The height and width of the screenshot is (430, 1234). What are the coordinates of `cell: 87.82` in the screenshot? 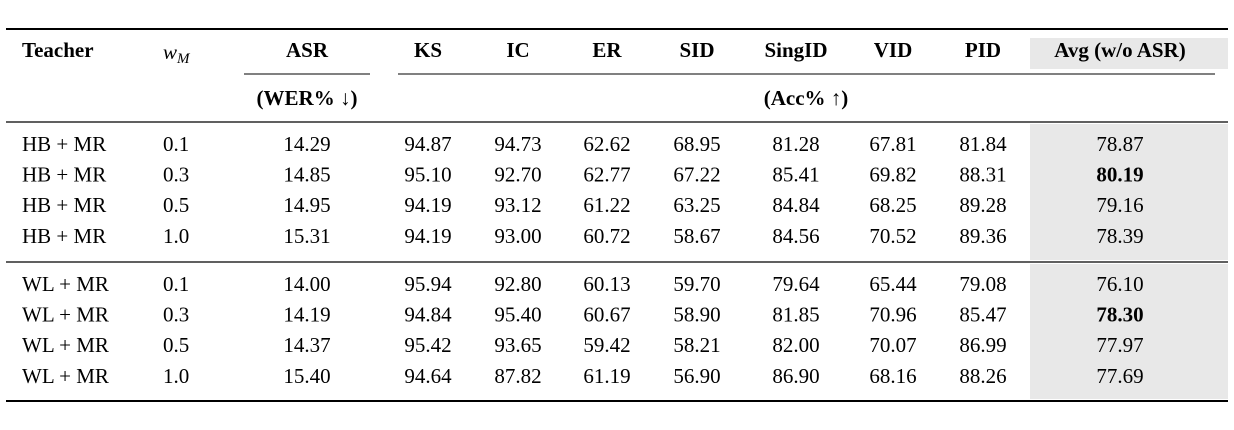 It's located at (517, 376).